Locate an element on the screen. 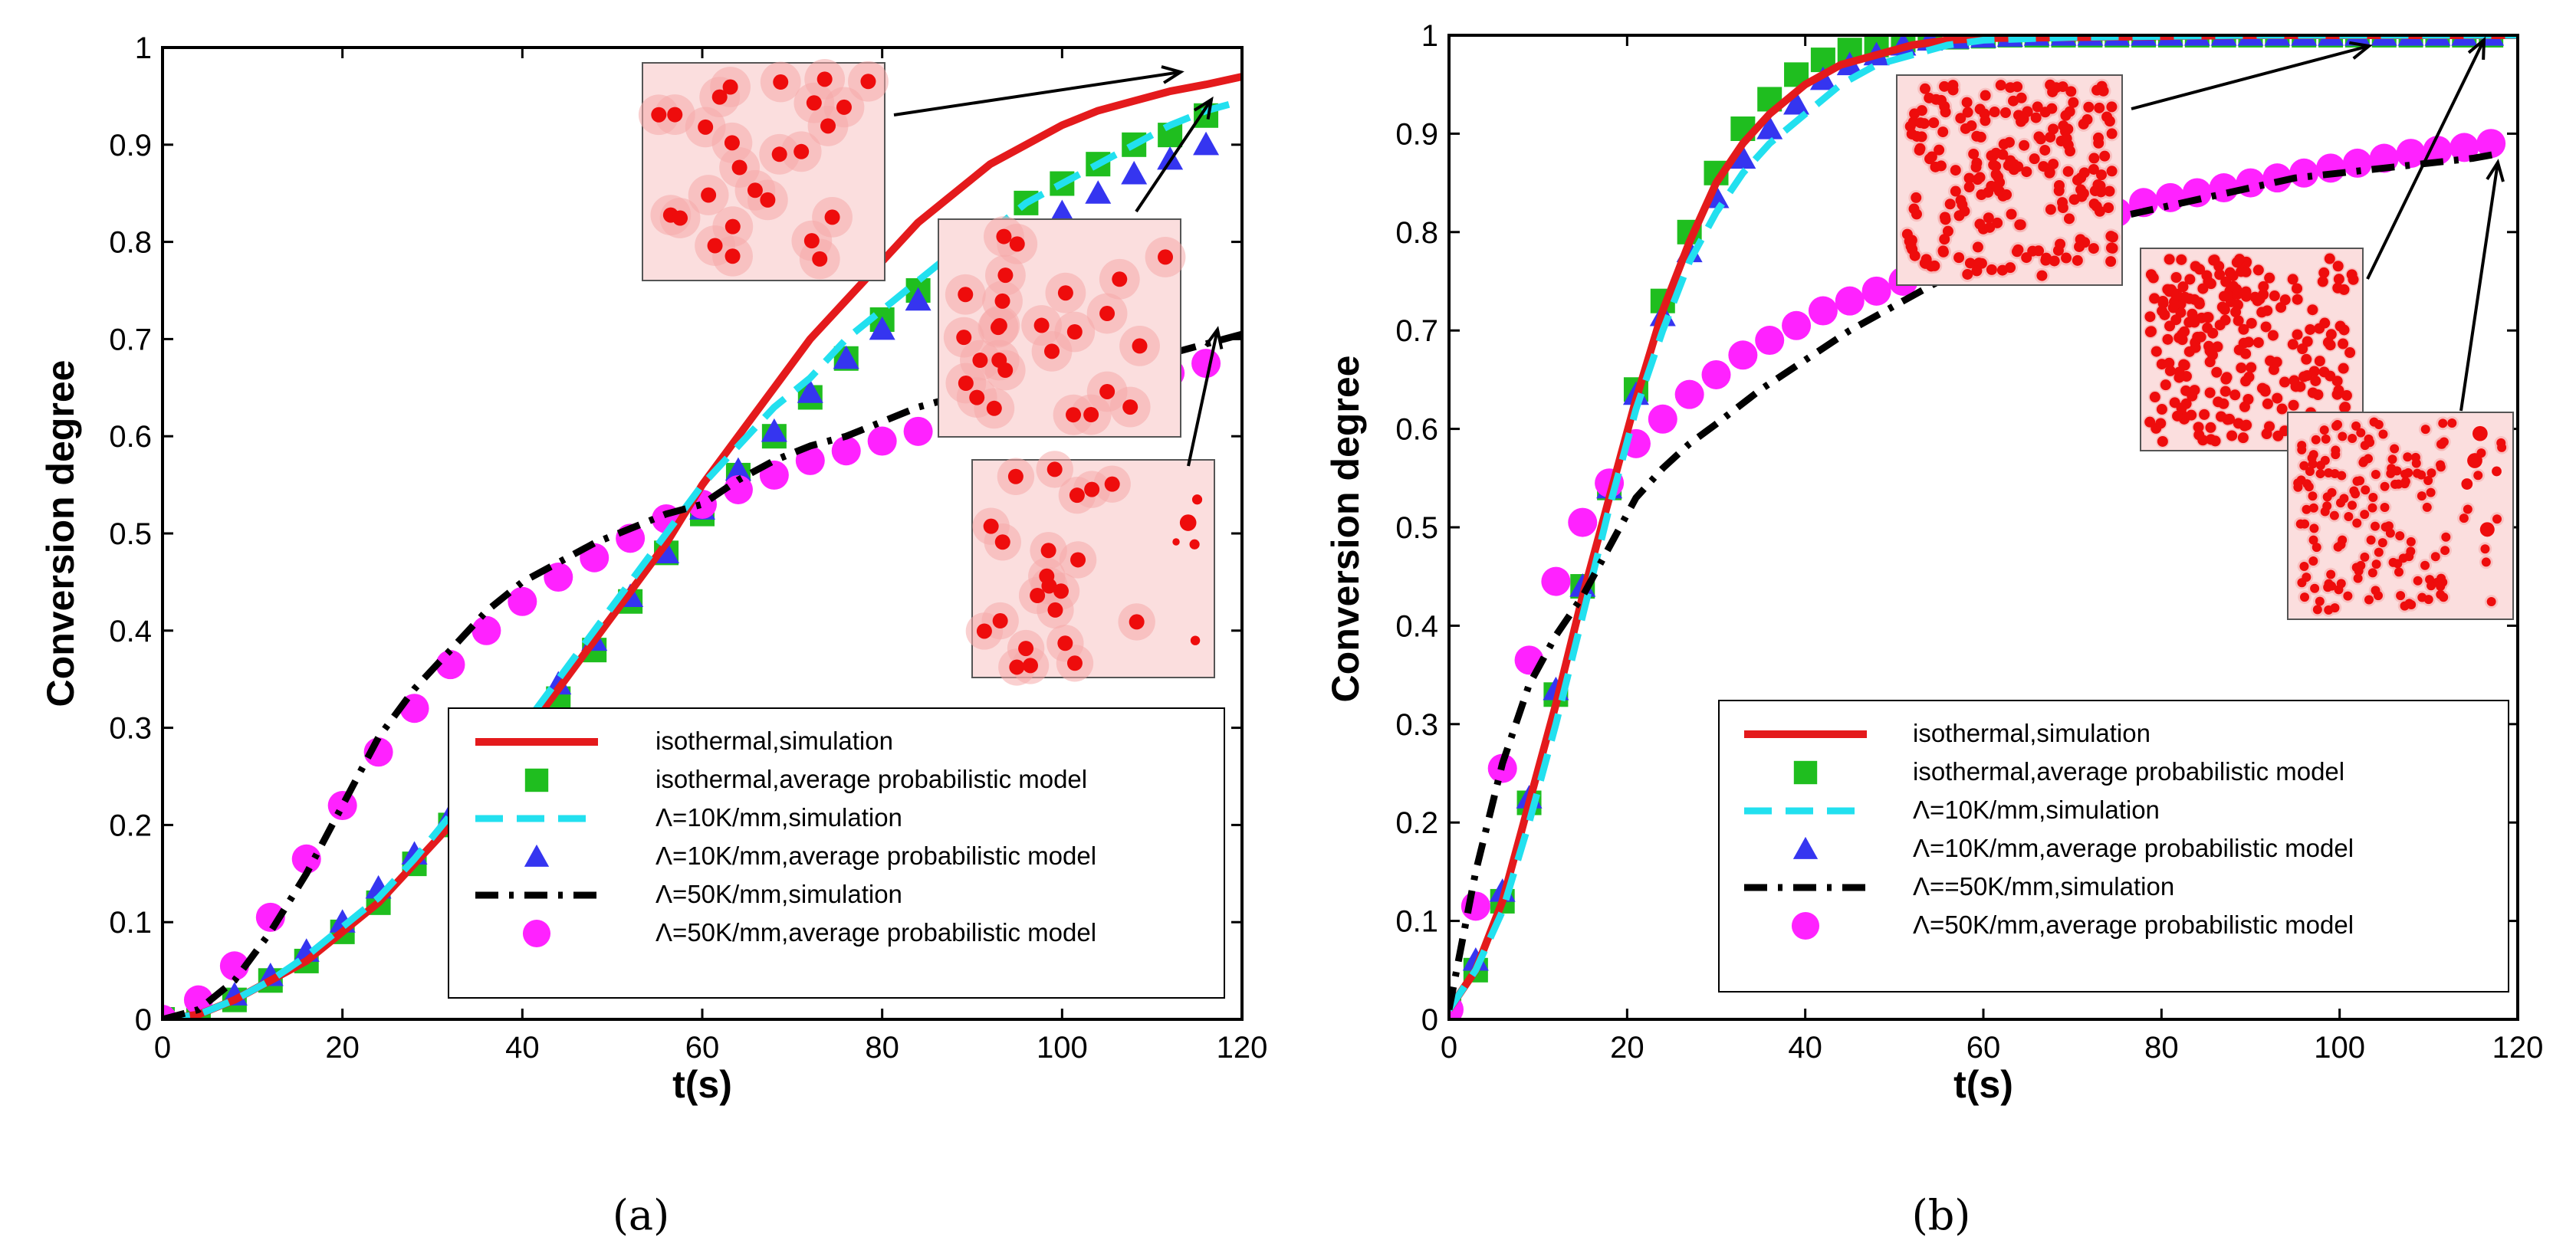 This screenshot has height=1260, width=2576. legend-entry-label: Λ=50K/mm,average probabilistic model is located at coordinates (876, 932).